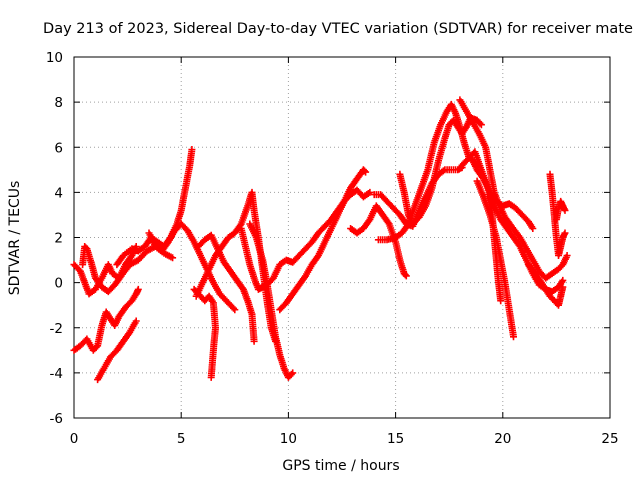 This screenshot has height=480, width=640. I want to click on y-tick-label: 0, so click(58, 284).